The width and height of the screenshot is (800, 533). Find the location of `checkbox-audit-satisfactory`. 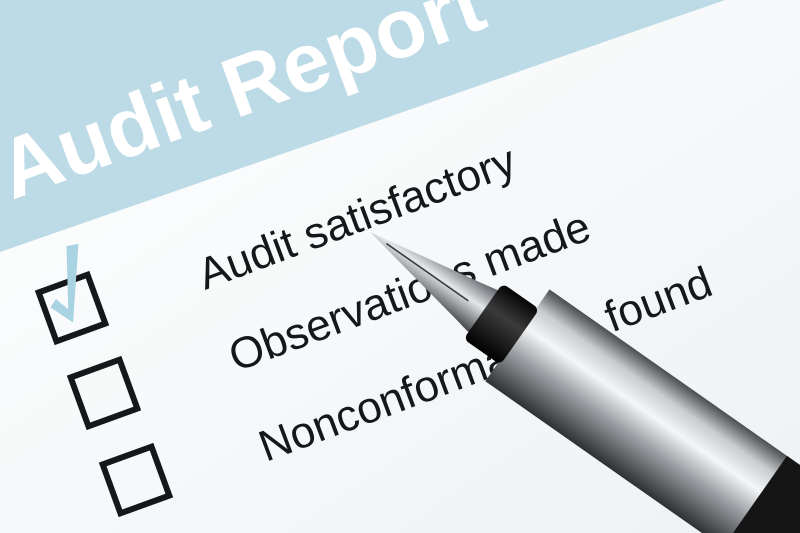

checkbox-audit-satisfactory is located at coordinates (68, 294).